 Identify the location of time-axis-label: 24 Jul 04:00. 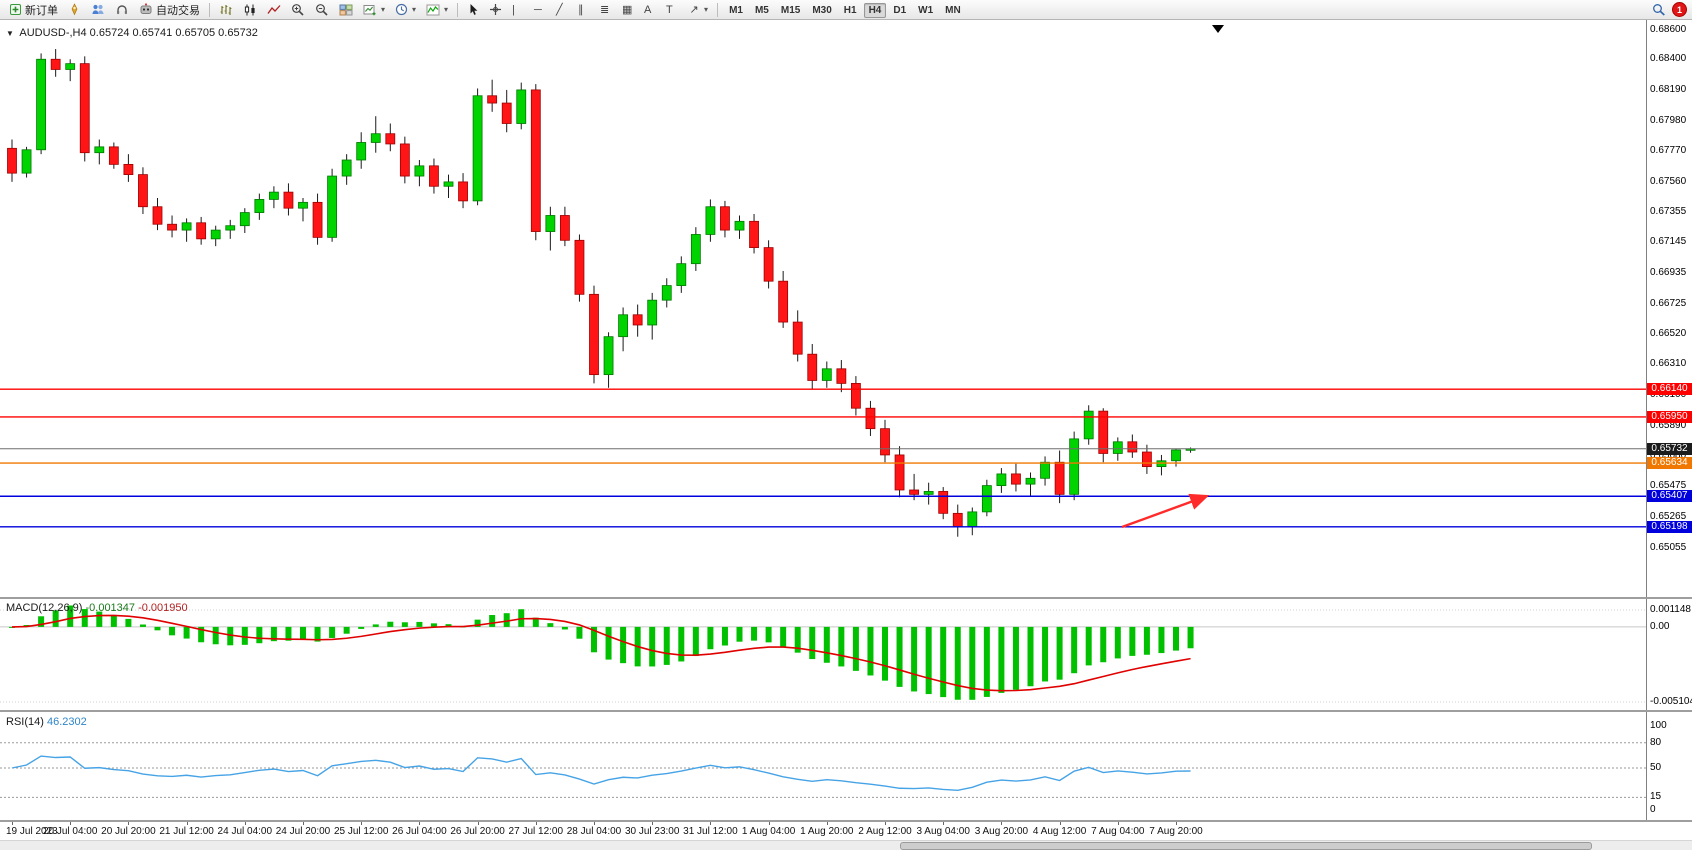
(245, 831).